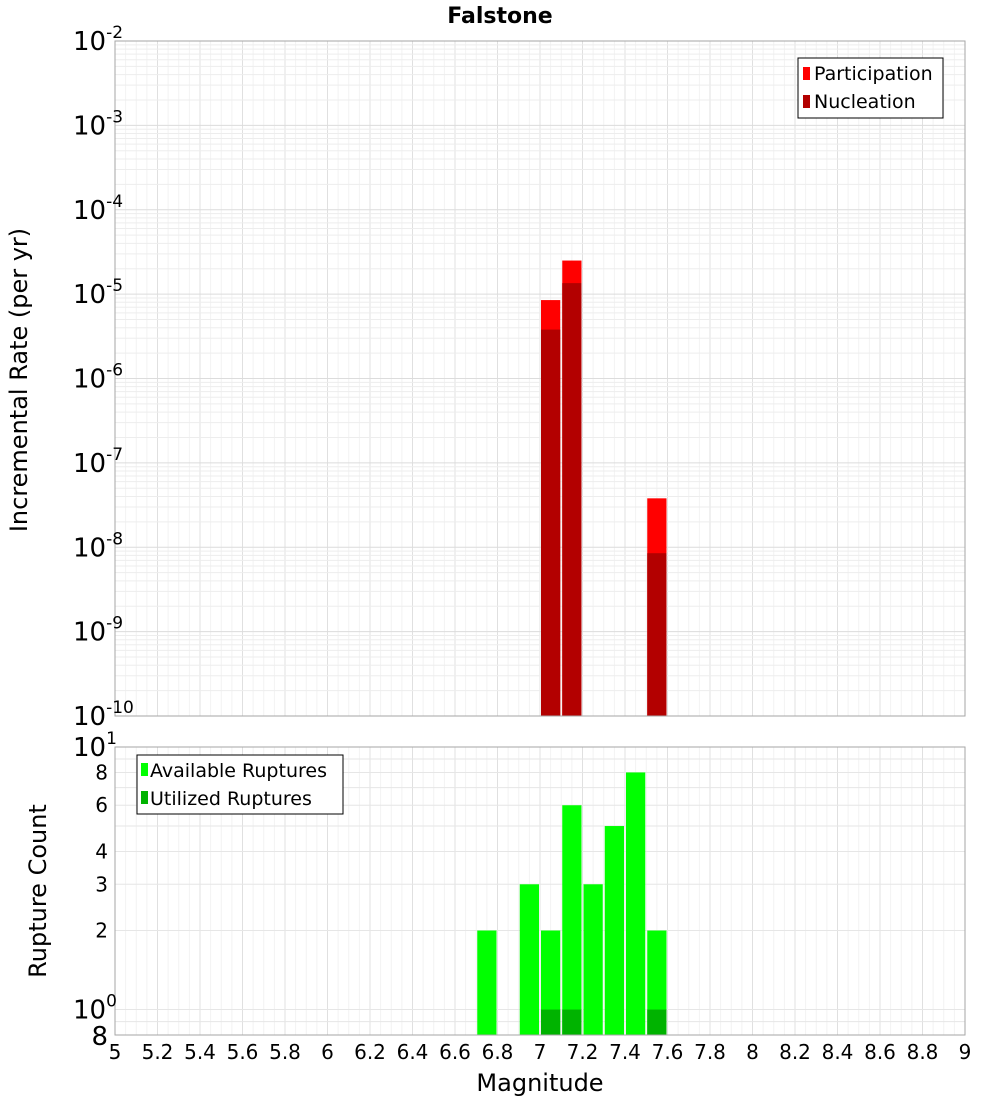  I want to click on top-y-tick-label: 10⁻⁴, so click(98, 209).